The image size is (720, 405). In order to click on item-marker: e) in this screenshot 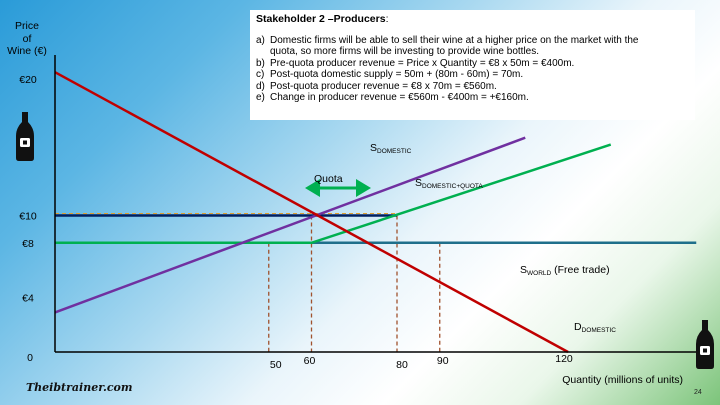, I will do `click(260, 97)`.